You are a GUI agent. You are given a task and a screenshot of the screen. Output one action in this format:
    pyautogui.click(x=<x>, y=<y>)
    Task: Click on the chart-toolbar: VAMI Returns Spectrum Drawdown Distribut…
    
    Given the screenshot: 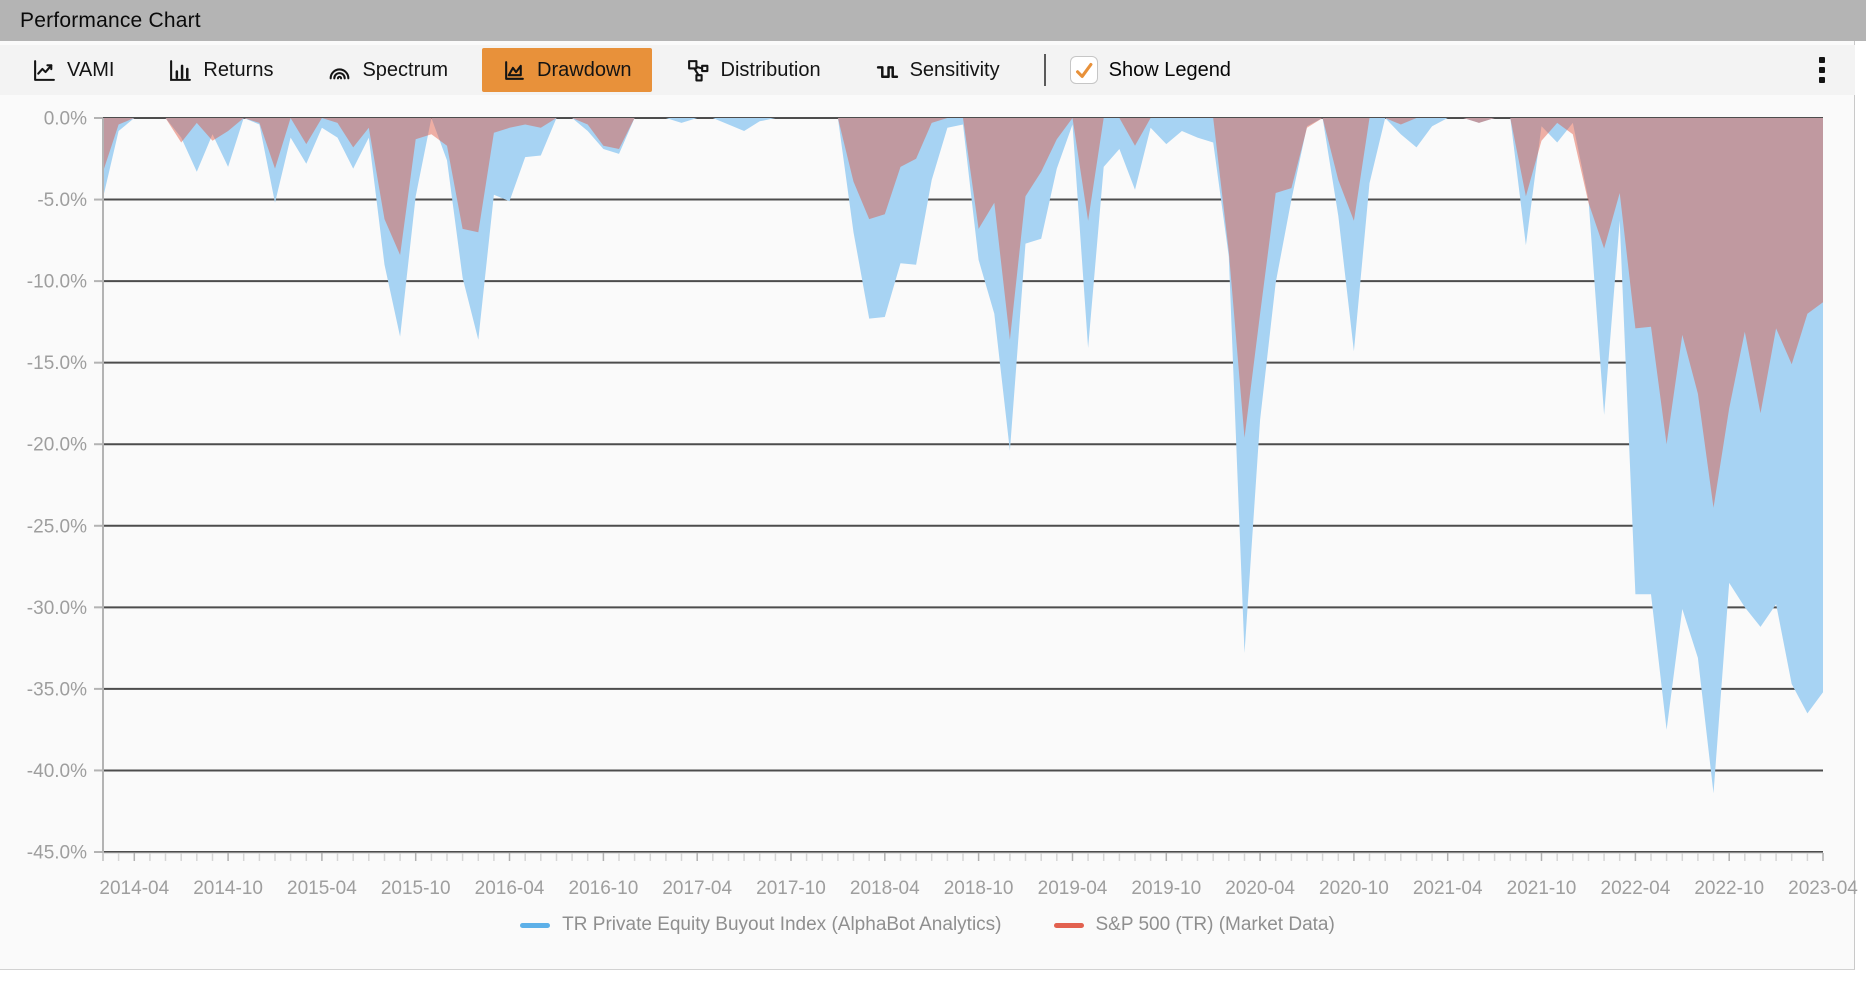 What is the action you would take?
    pyautogui.click(x=927, y=70)
    